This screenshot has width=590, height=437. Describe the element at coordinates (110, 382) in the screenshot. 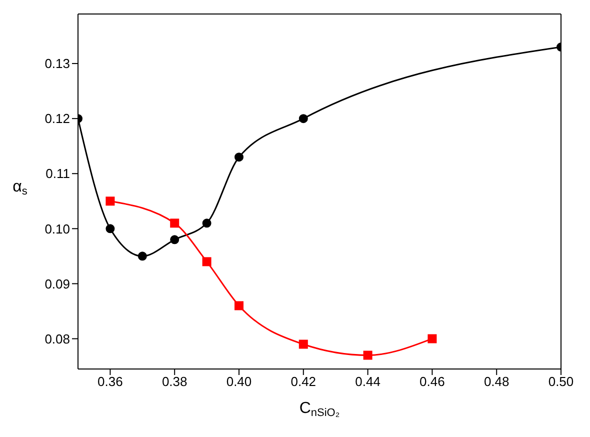

I see `x-tick-label: 0.36` at that location.